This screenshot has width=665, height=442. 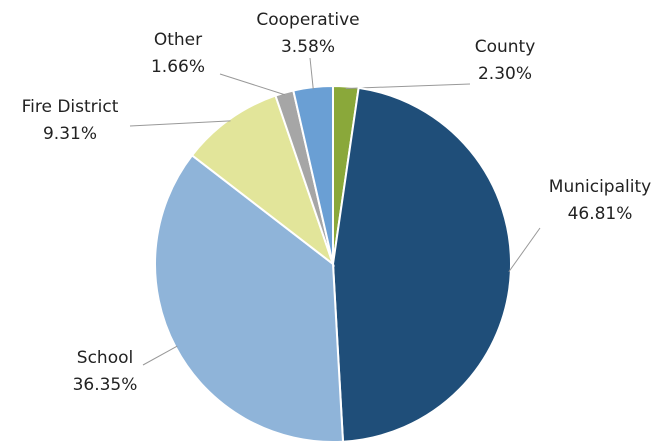 What do you see at coordinates (263, 180) in the screenshot?
I see `pie-slice` at bounding box center [263, 180].